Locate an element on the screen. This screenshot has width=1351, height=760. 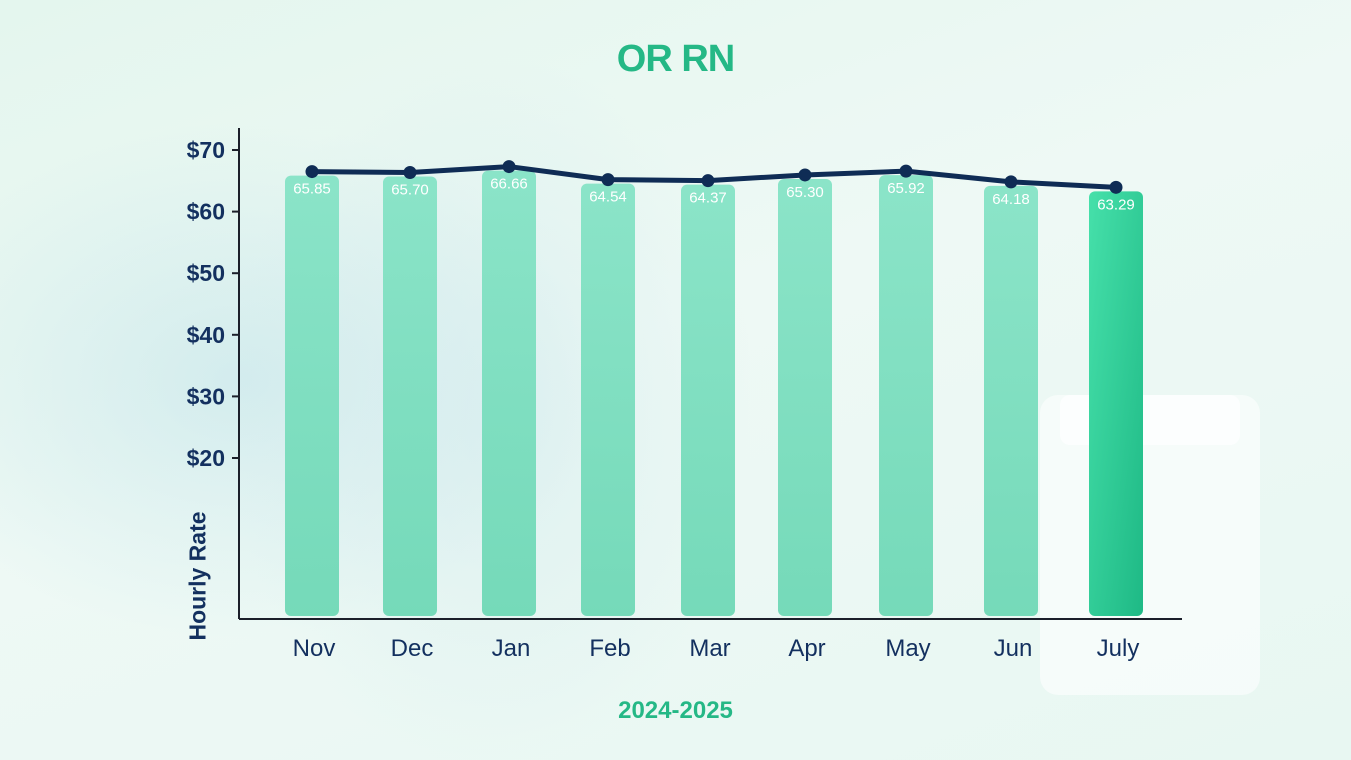
bar-may is located at coordinates (906, 395).